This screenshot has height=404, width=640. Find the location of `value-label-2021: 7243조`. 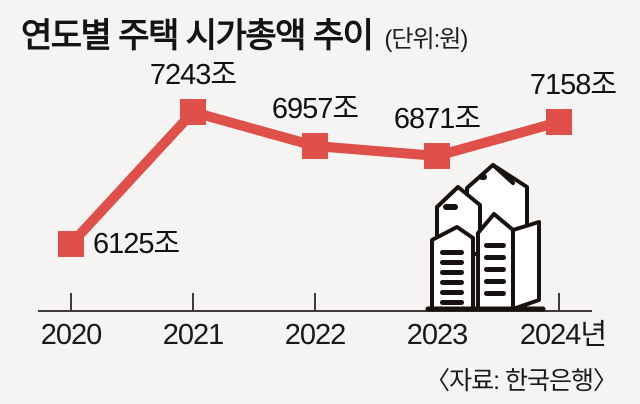

value-label-2021: 7243조 is located at coordinates (193, 75).